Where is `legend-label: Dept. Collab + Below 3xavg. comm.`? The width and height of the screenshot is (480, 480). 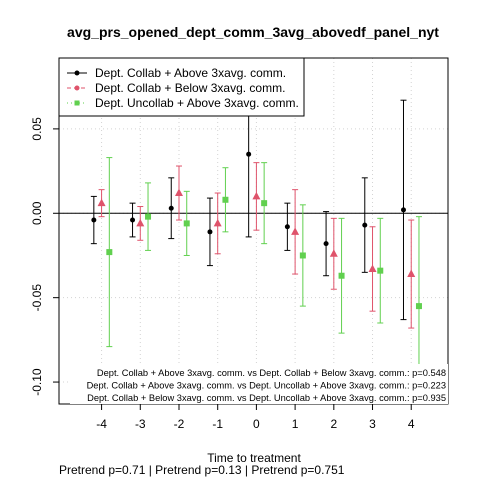
legend-label: Dept. Collab + Below 3xavg. comm. is located at coordinates (190, 88).